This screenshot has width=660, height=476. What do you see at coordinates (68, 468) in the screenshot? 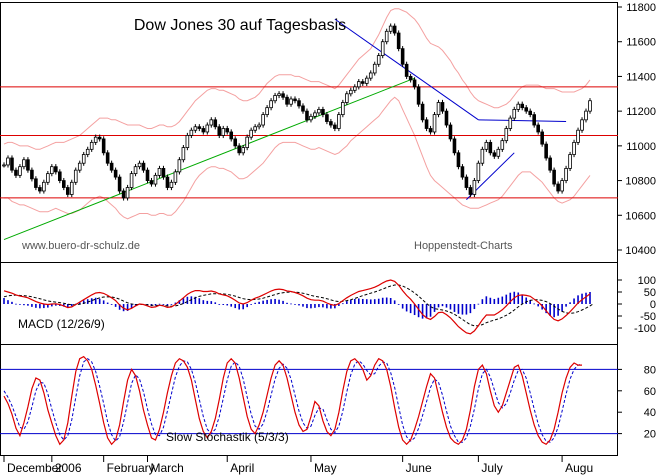
I see `x-tick-label: 2006` at bounding box center [68, 468].